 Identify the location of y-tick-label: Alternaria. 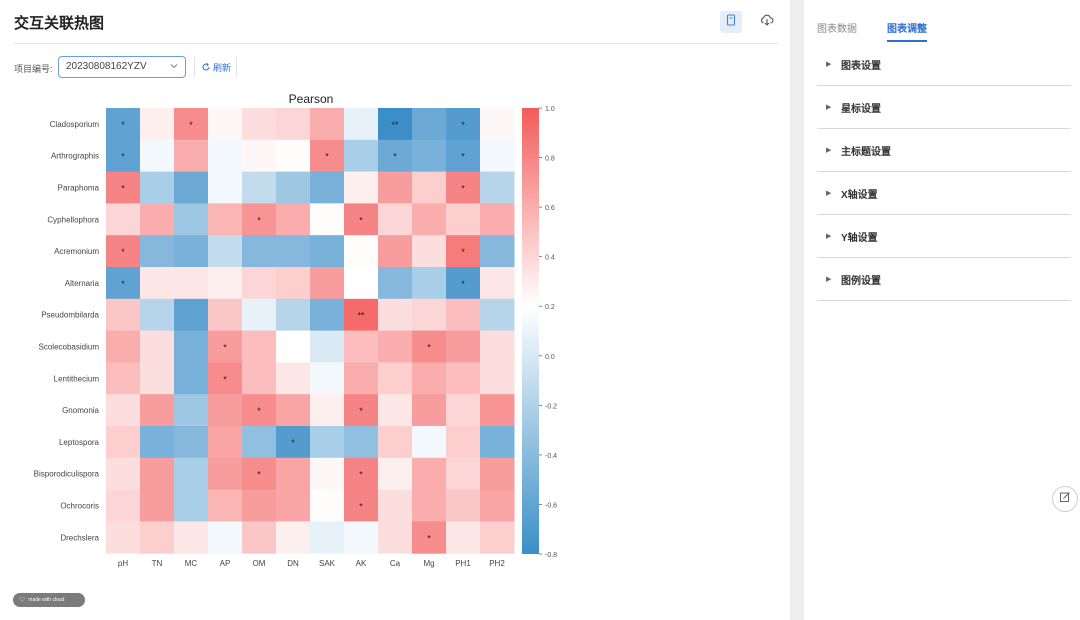
(82, 283).